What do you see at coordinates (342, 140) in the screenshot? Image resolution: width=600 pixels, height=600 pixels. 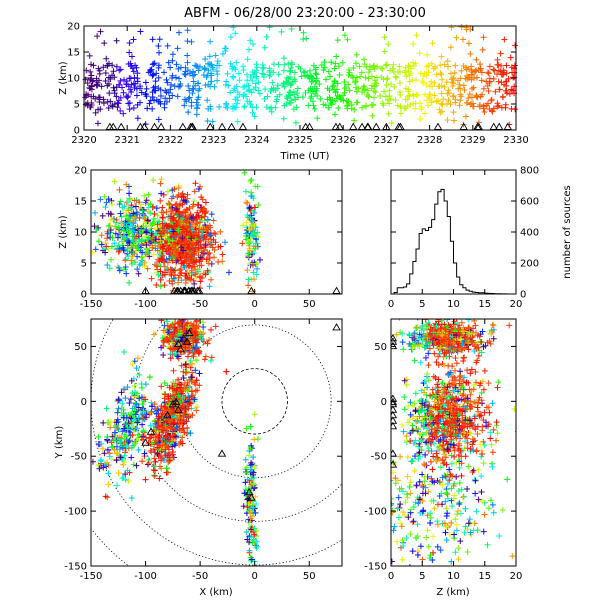 I see `x-tick-label: 2326` at bounding box center [342, 140].